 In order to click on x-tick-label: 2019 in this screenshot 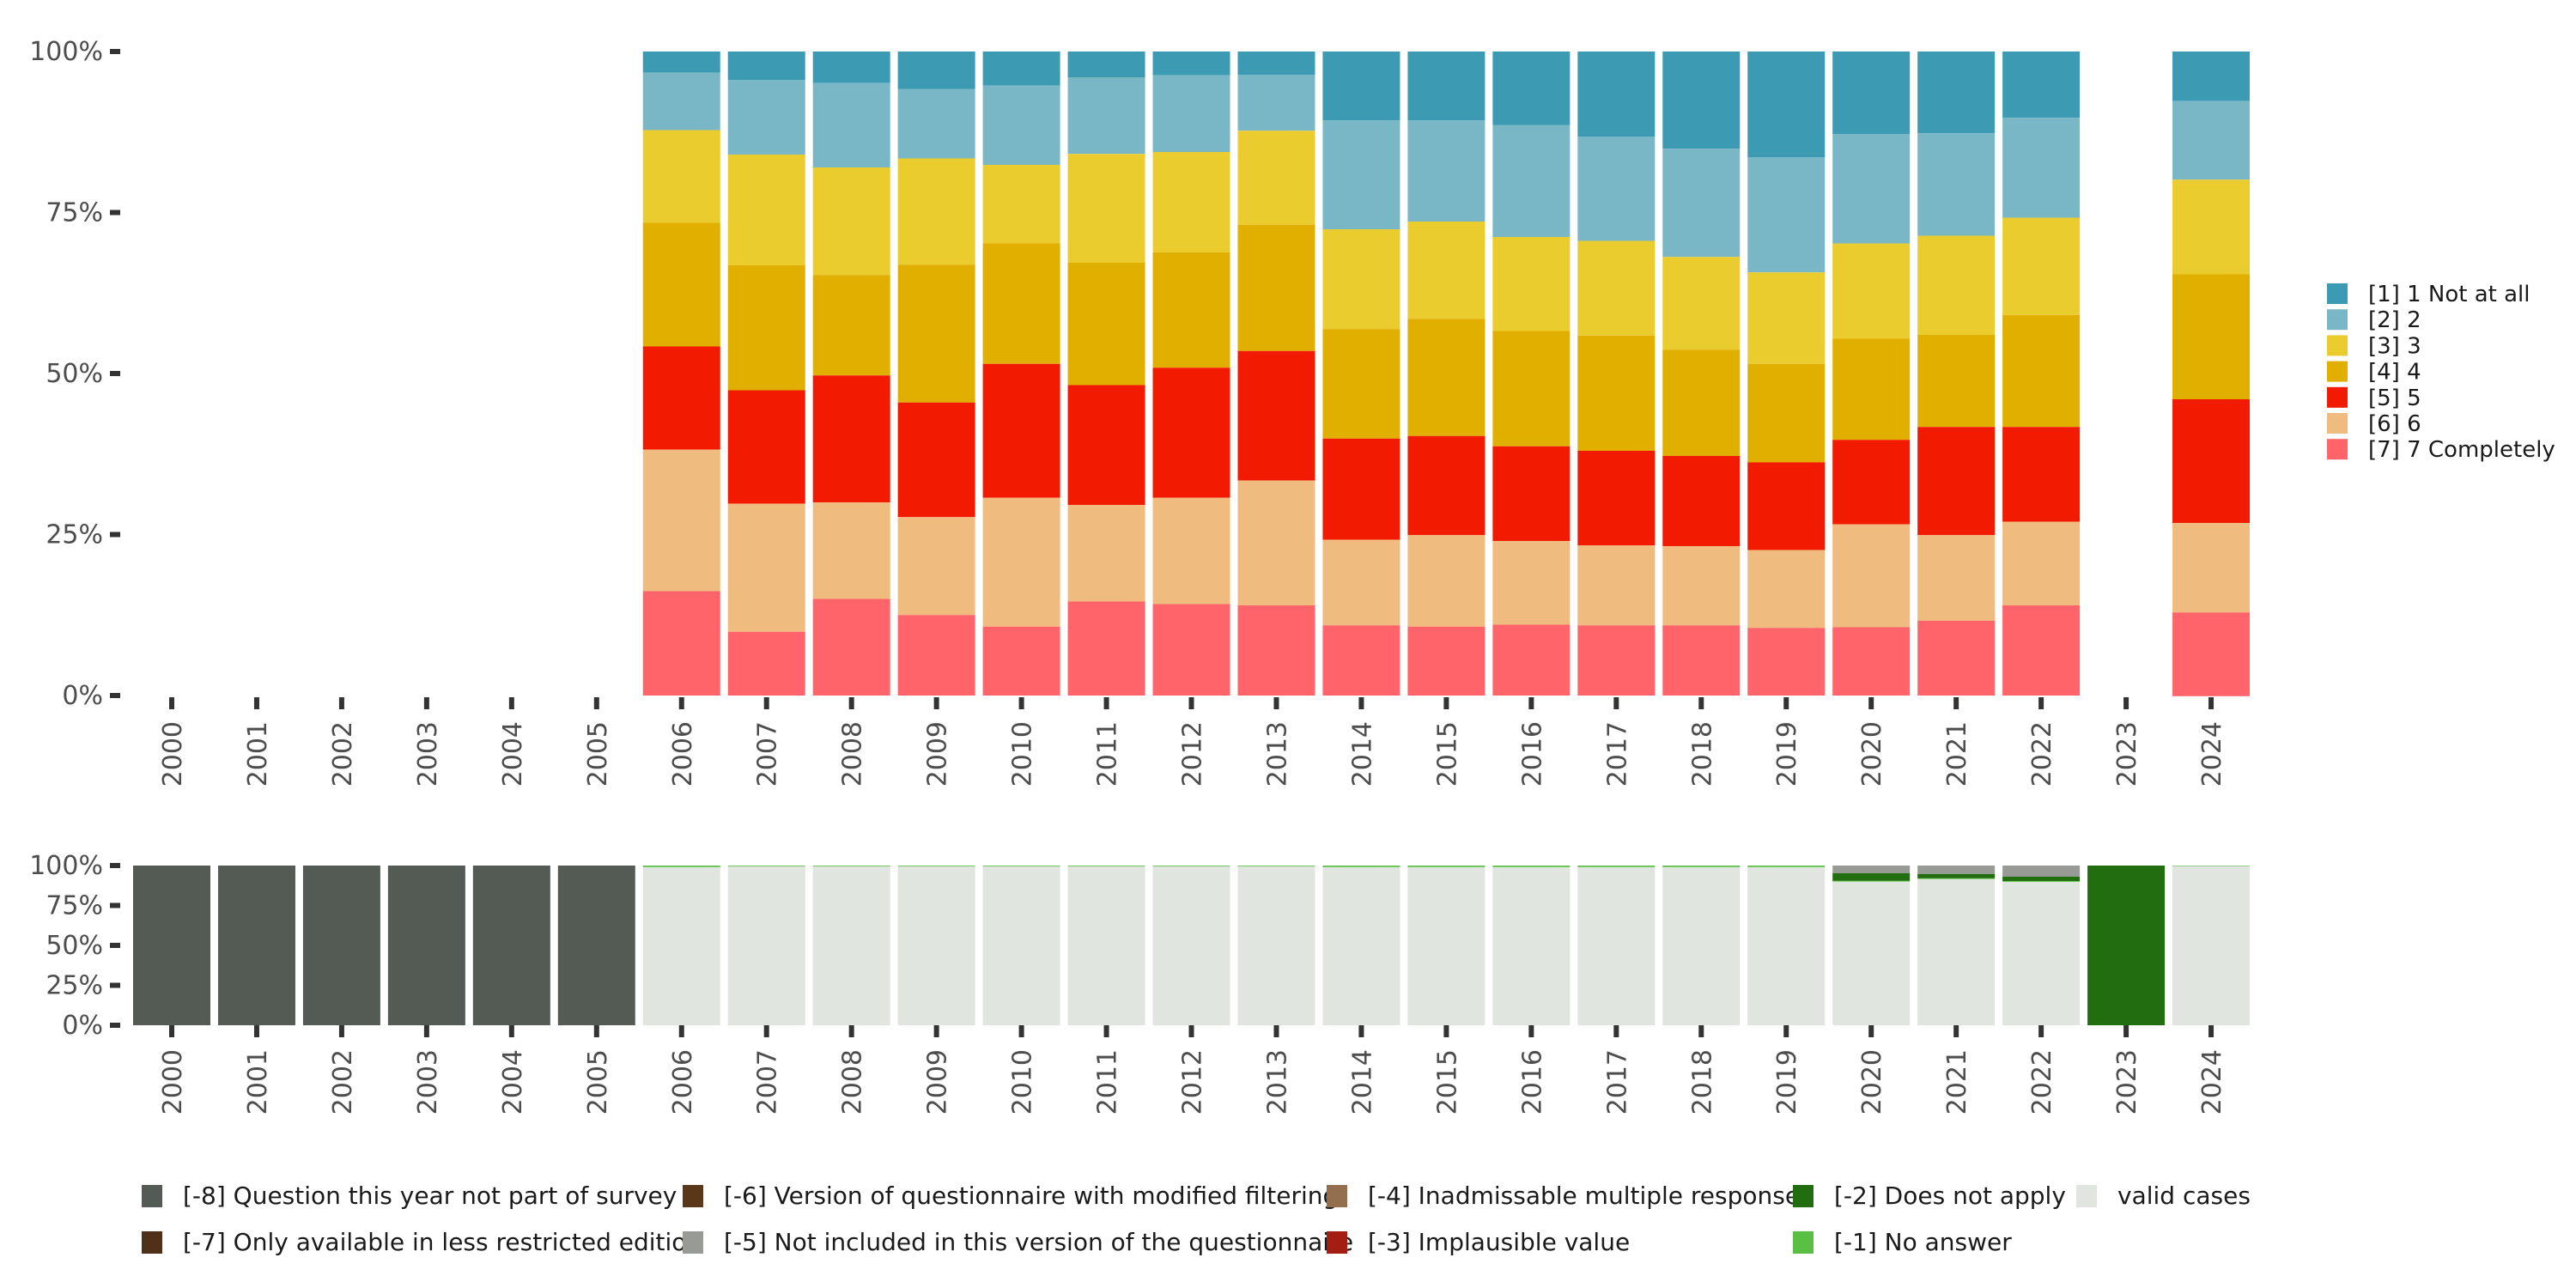, I will do `click(1787, 1082)`.